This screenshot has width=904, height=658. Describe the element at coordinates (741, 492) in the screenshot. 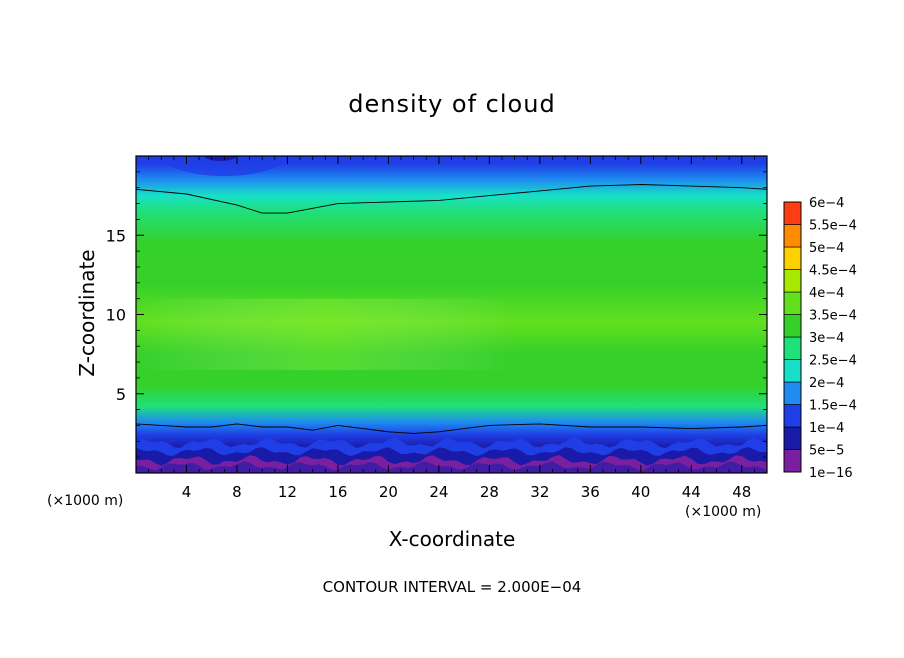

I see `x-tick-label: 48` at that location.